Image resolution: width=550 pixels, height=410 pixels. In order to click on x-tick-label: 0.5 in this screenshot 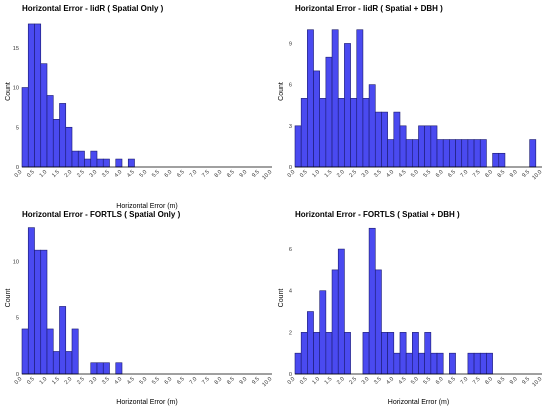, I will do `click(31, 381)`.